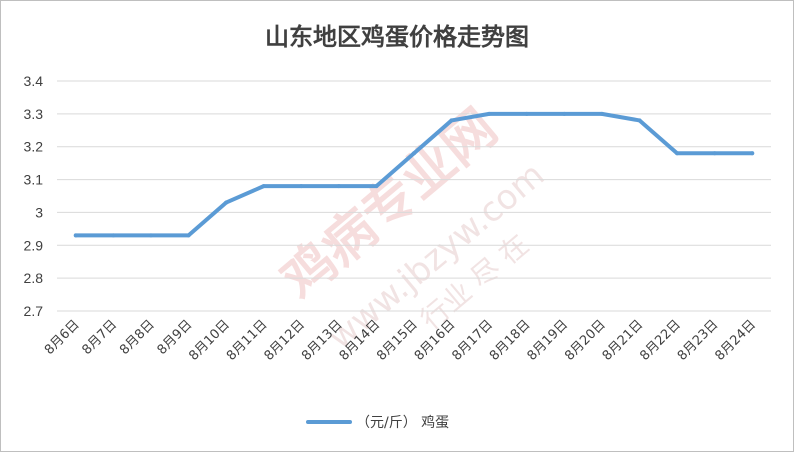  Describe the element at coordinates (137, 337) in the screenshot. I see `x-tick-label: 8月8日` at that location.